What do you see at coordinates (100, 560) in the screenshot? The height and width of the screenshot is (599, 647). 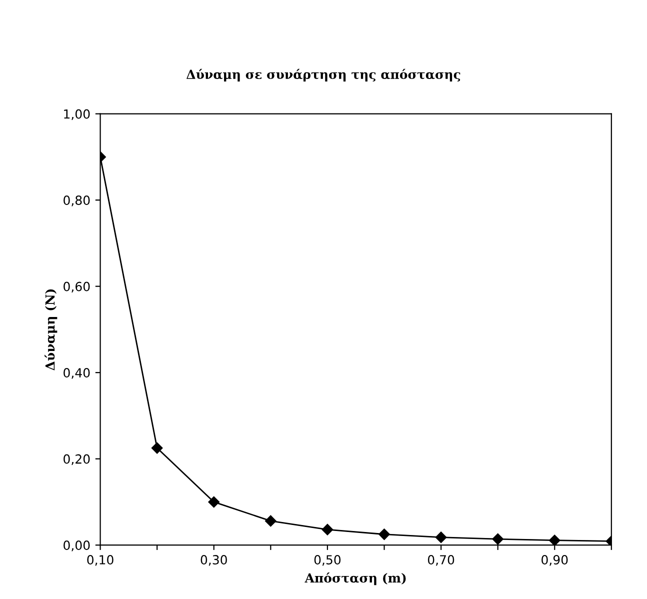 I see `x-tick-label: 0,10` at bounding box center [100, 560].